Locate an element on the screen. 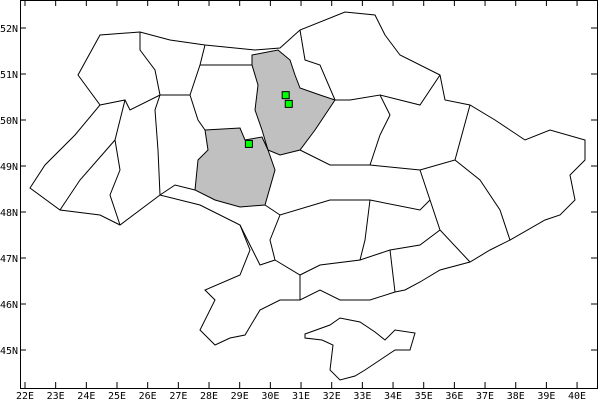  lon-tick-label: 28E is located at coordinates (209, 395).